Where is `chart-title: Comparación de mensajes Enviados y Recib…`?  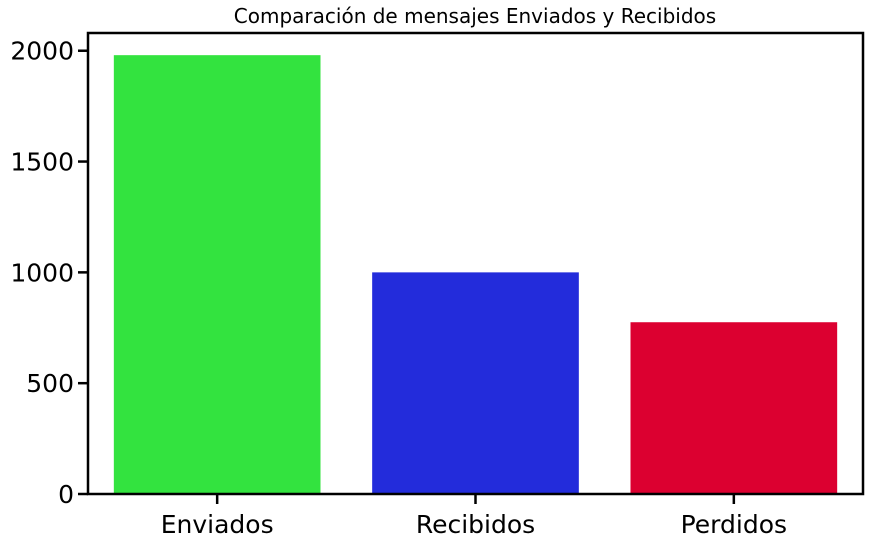 chart-title: Comparación de mensajes Enviados y Recib… is located at coordinates (475, 16).